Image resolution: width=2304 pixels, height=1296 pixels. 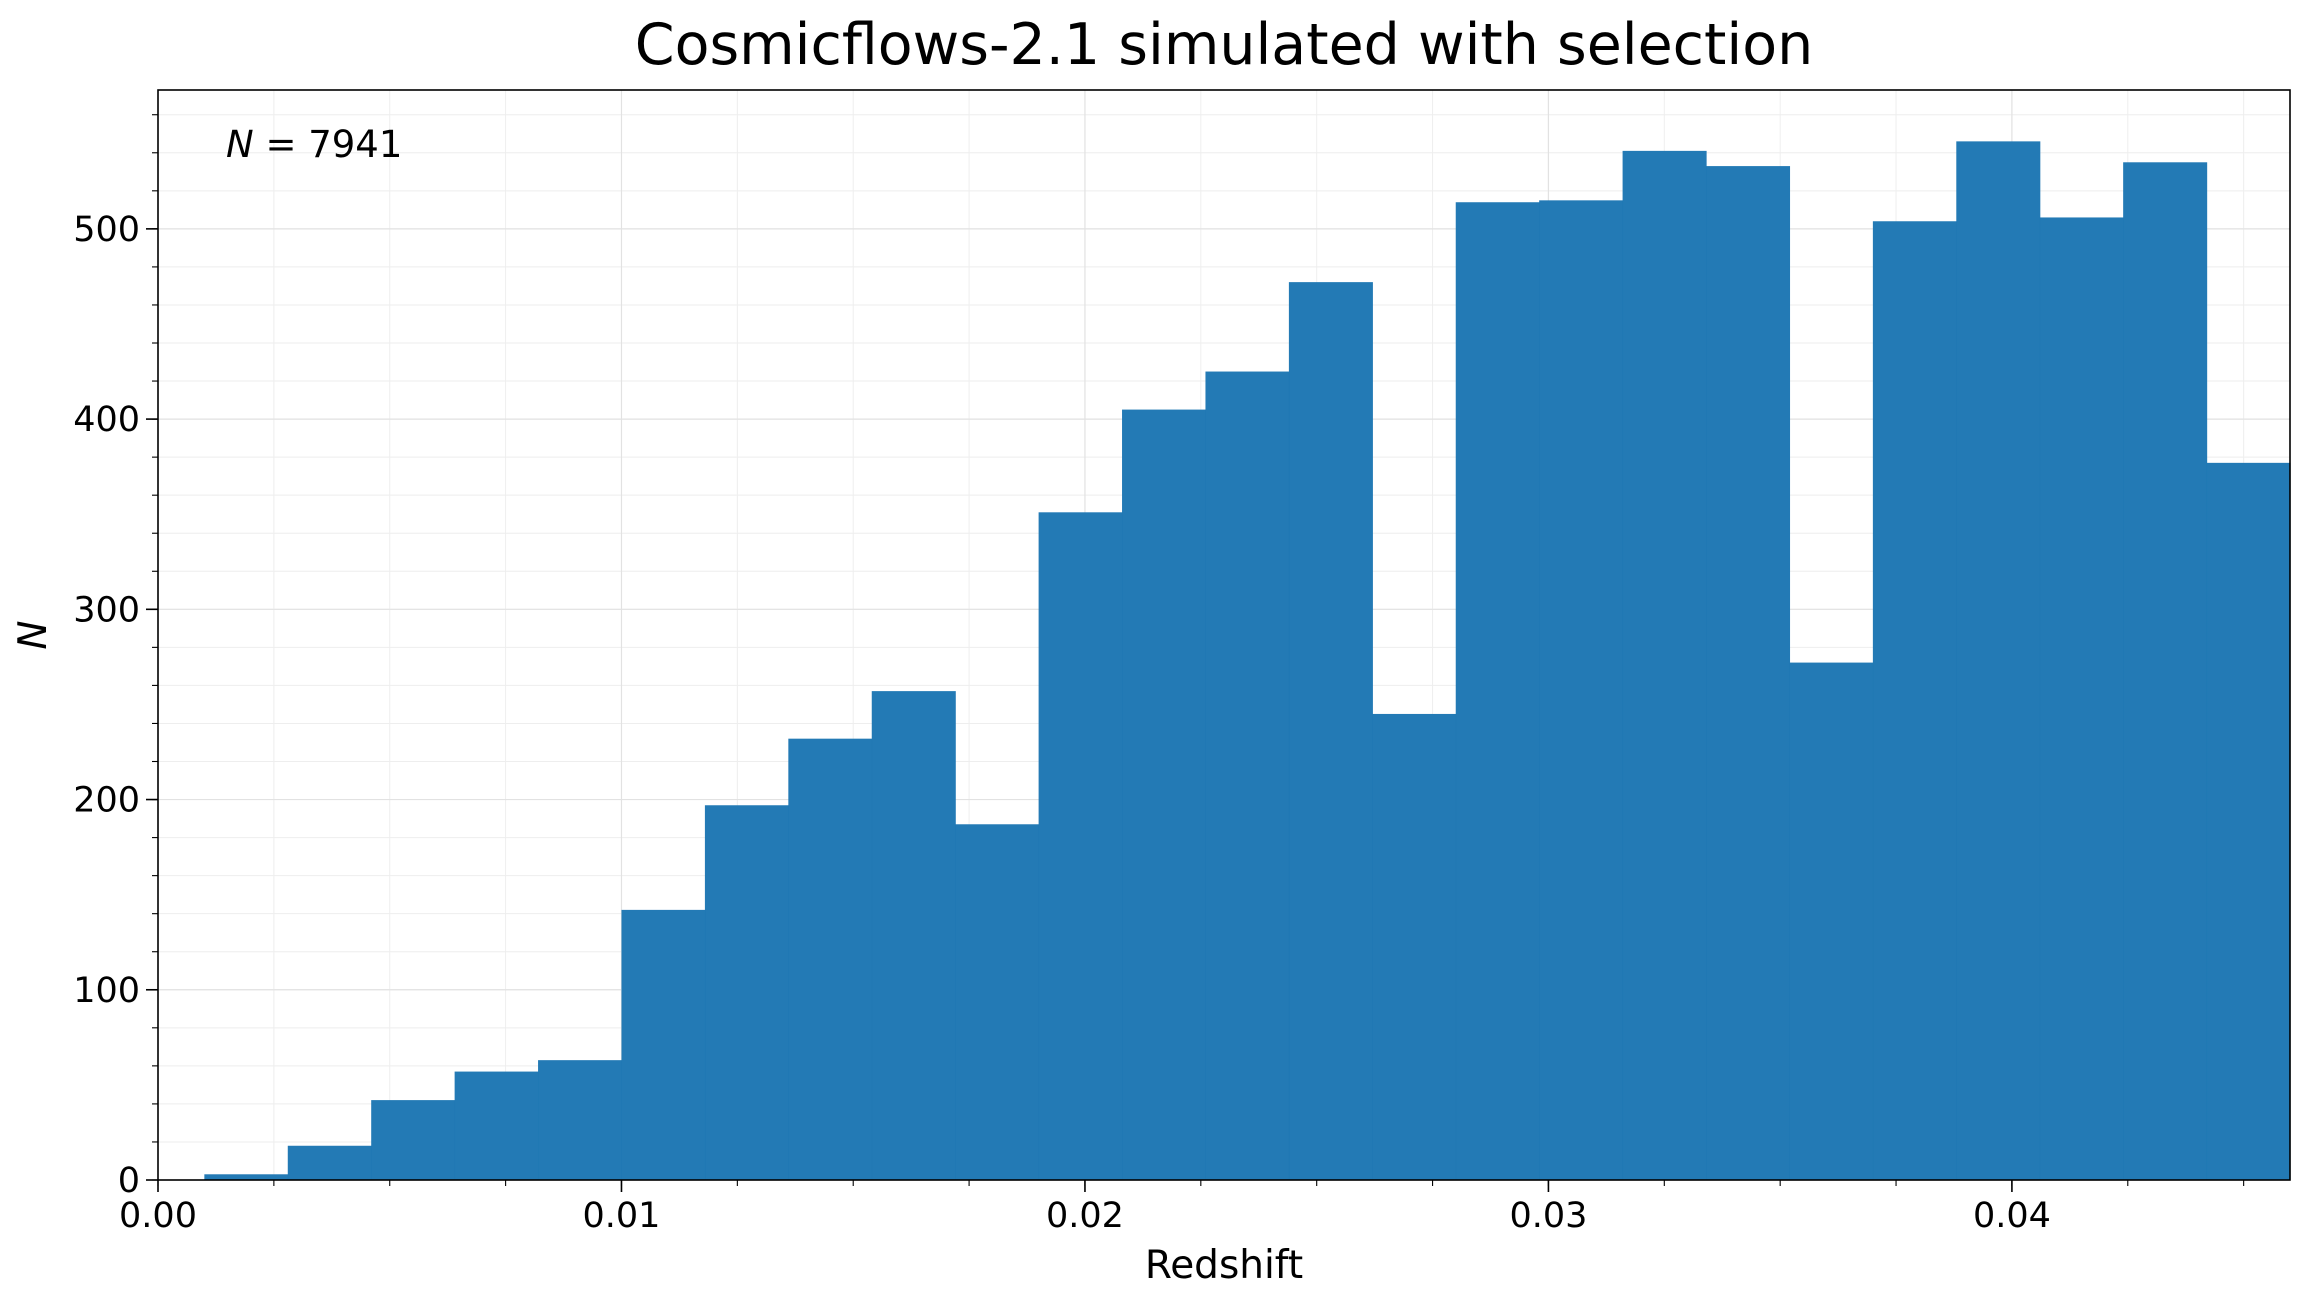 What do you see at coordinates (1224, 45) in the screenshot?
I see `chart-title: Cosmicflows-2.1 simulated with selection` at bounding box center [1224, 45].